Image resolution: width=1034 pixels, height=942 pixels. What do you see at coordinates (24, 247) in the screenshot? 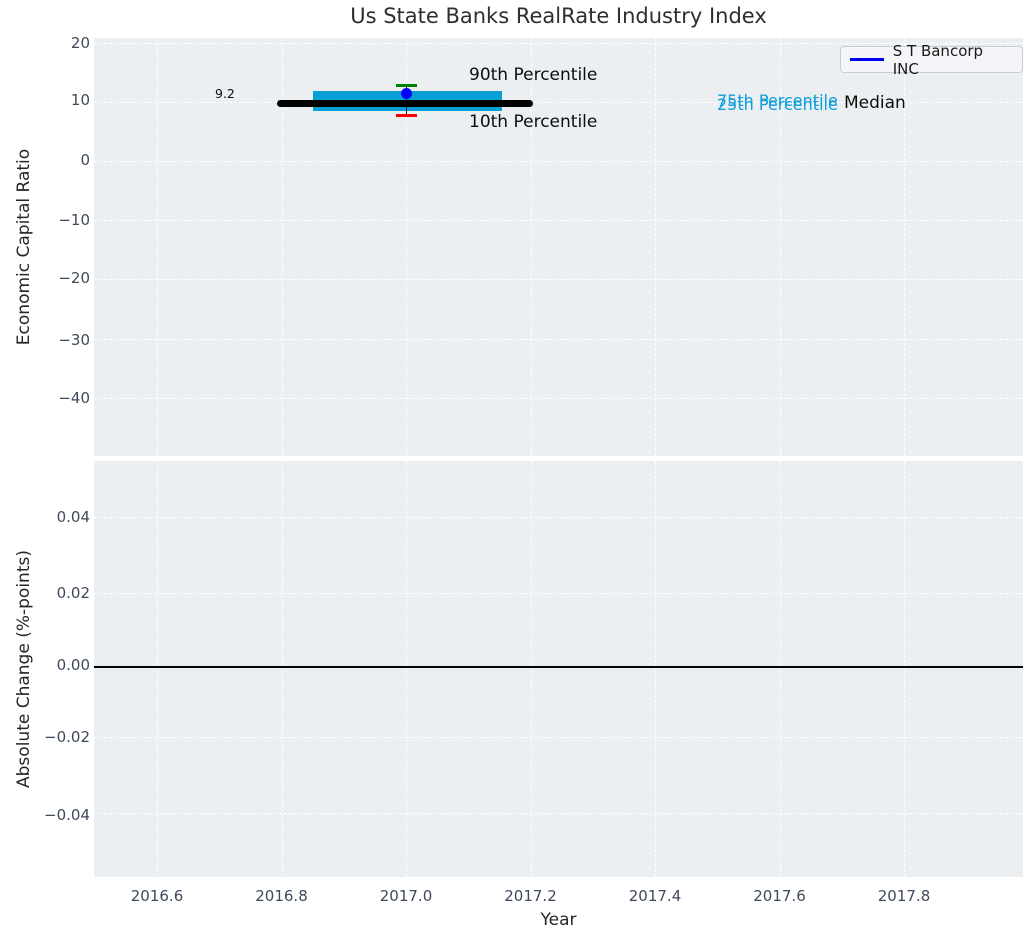
I see `y-axis-label-top: Economic Capital Ratio` at bounding box center [24, 247].